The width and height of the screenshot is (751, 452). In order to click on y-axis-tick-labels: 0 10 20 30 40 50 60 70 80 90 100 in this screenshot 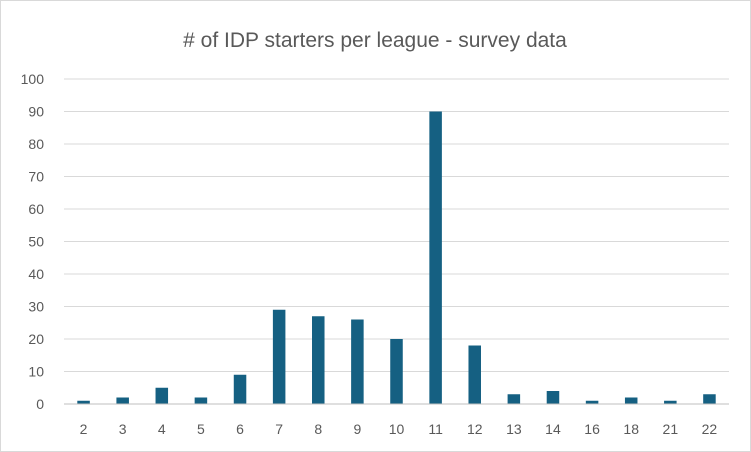, I will do `click(33, 241)`.